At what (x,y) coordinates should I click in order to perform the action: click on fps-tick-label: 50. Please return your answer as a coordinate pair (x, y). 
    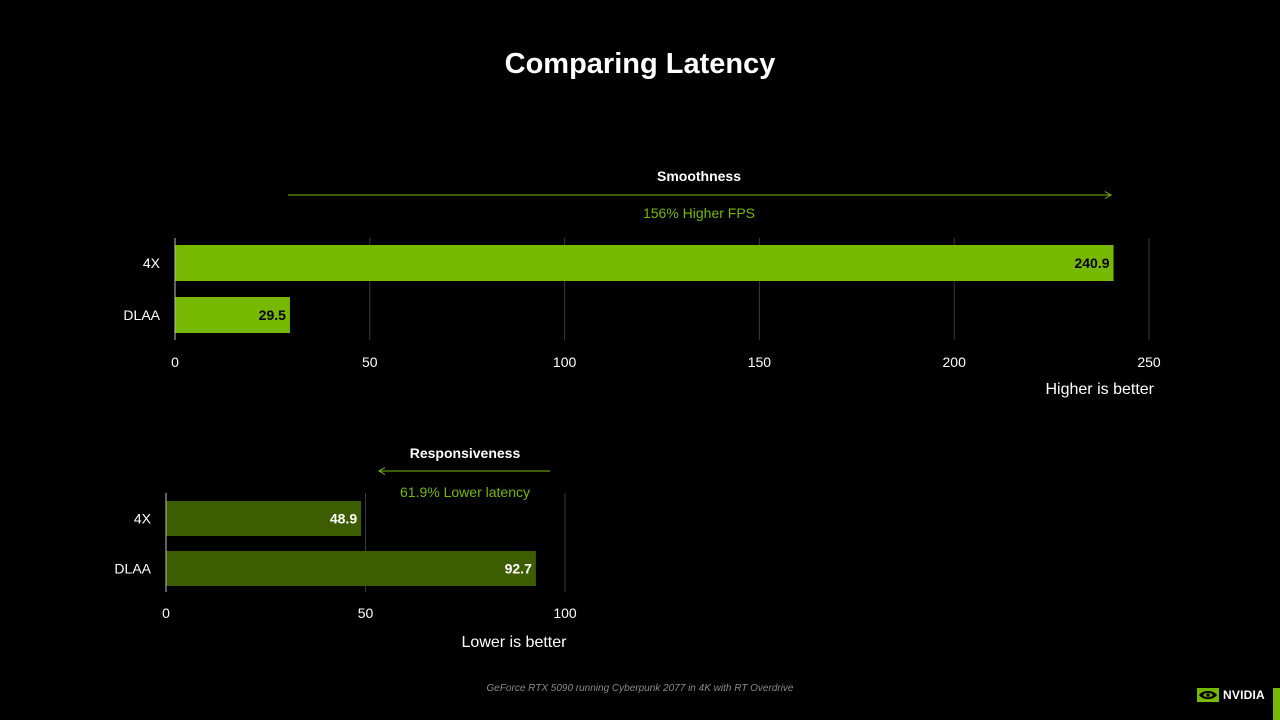
    Looking at the image, I should click on (370, 362).